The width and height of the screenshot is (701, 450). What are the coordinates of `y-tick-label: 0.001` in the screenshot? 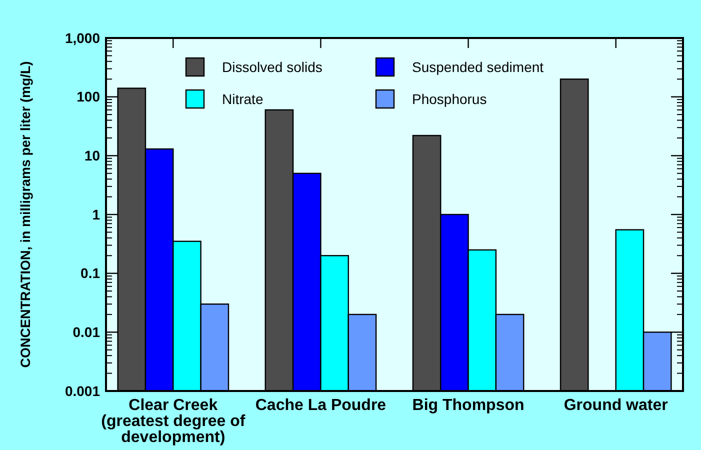 It's located at (82, 390).